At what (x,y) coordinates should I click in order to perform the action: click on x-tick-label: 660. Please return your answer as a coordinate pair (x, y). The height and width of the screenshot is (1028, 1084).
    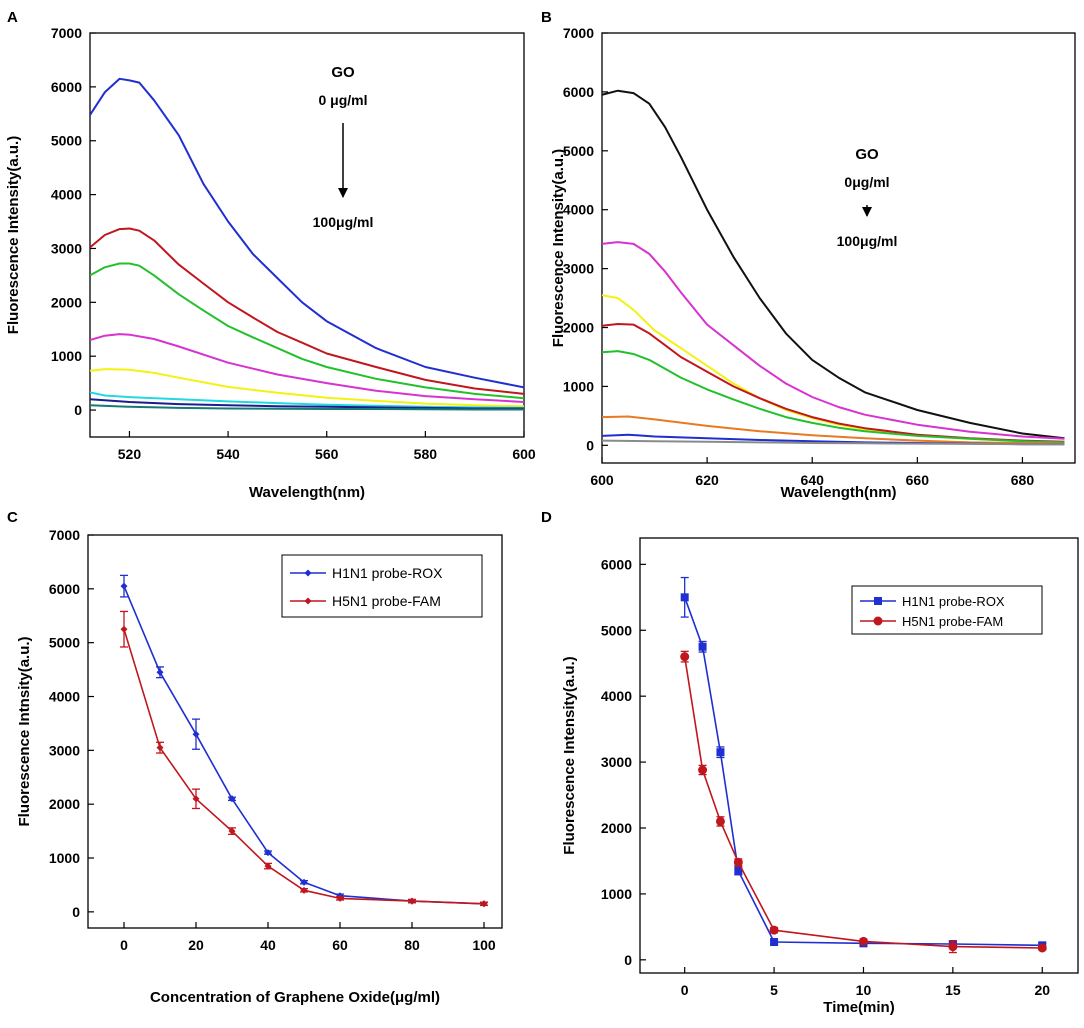
    Looking at the image, I should click on (918, 480).